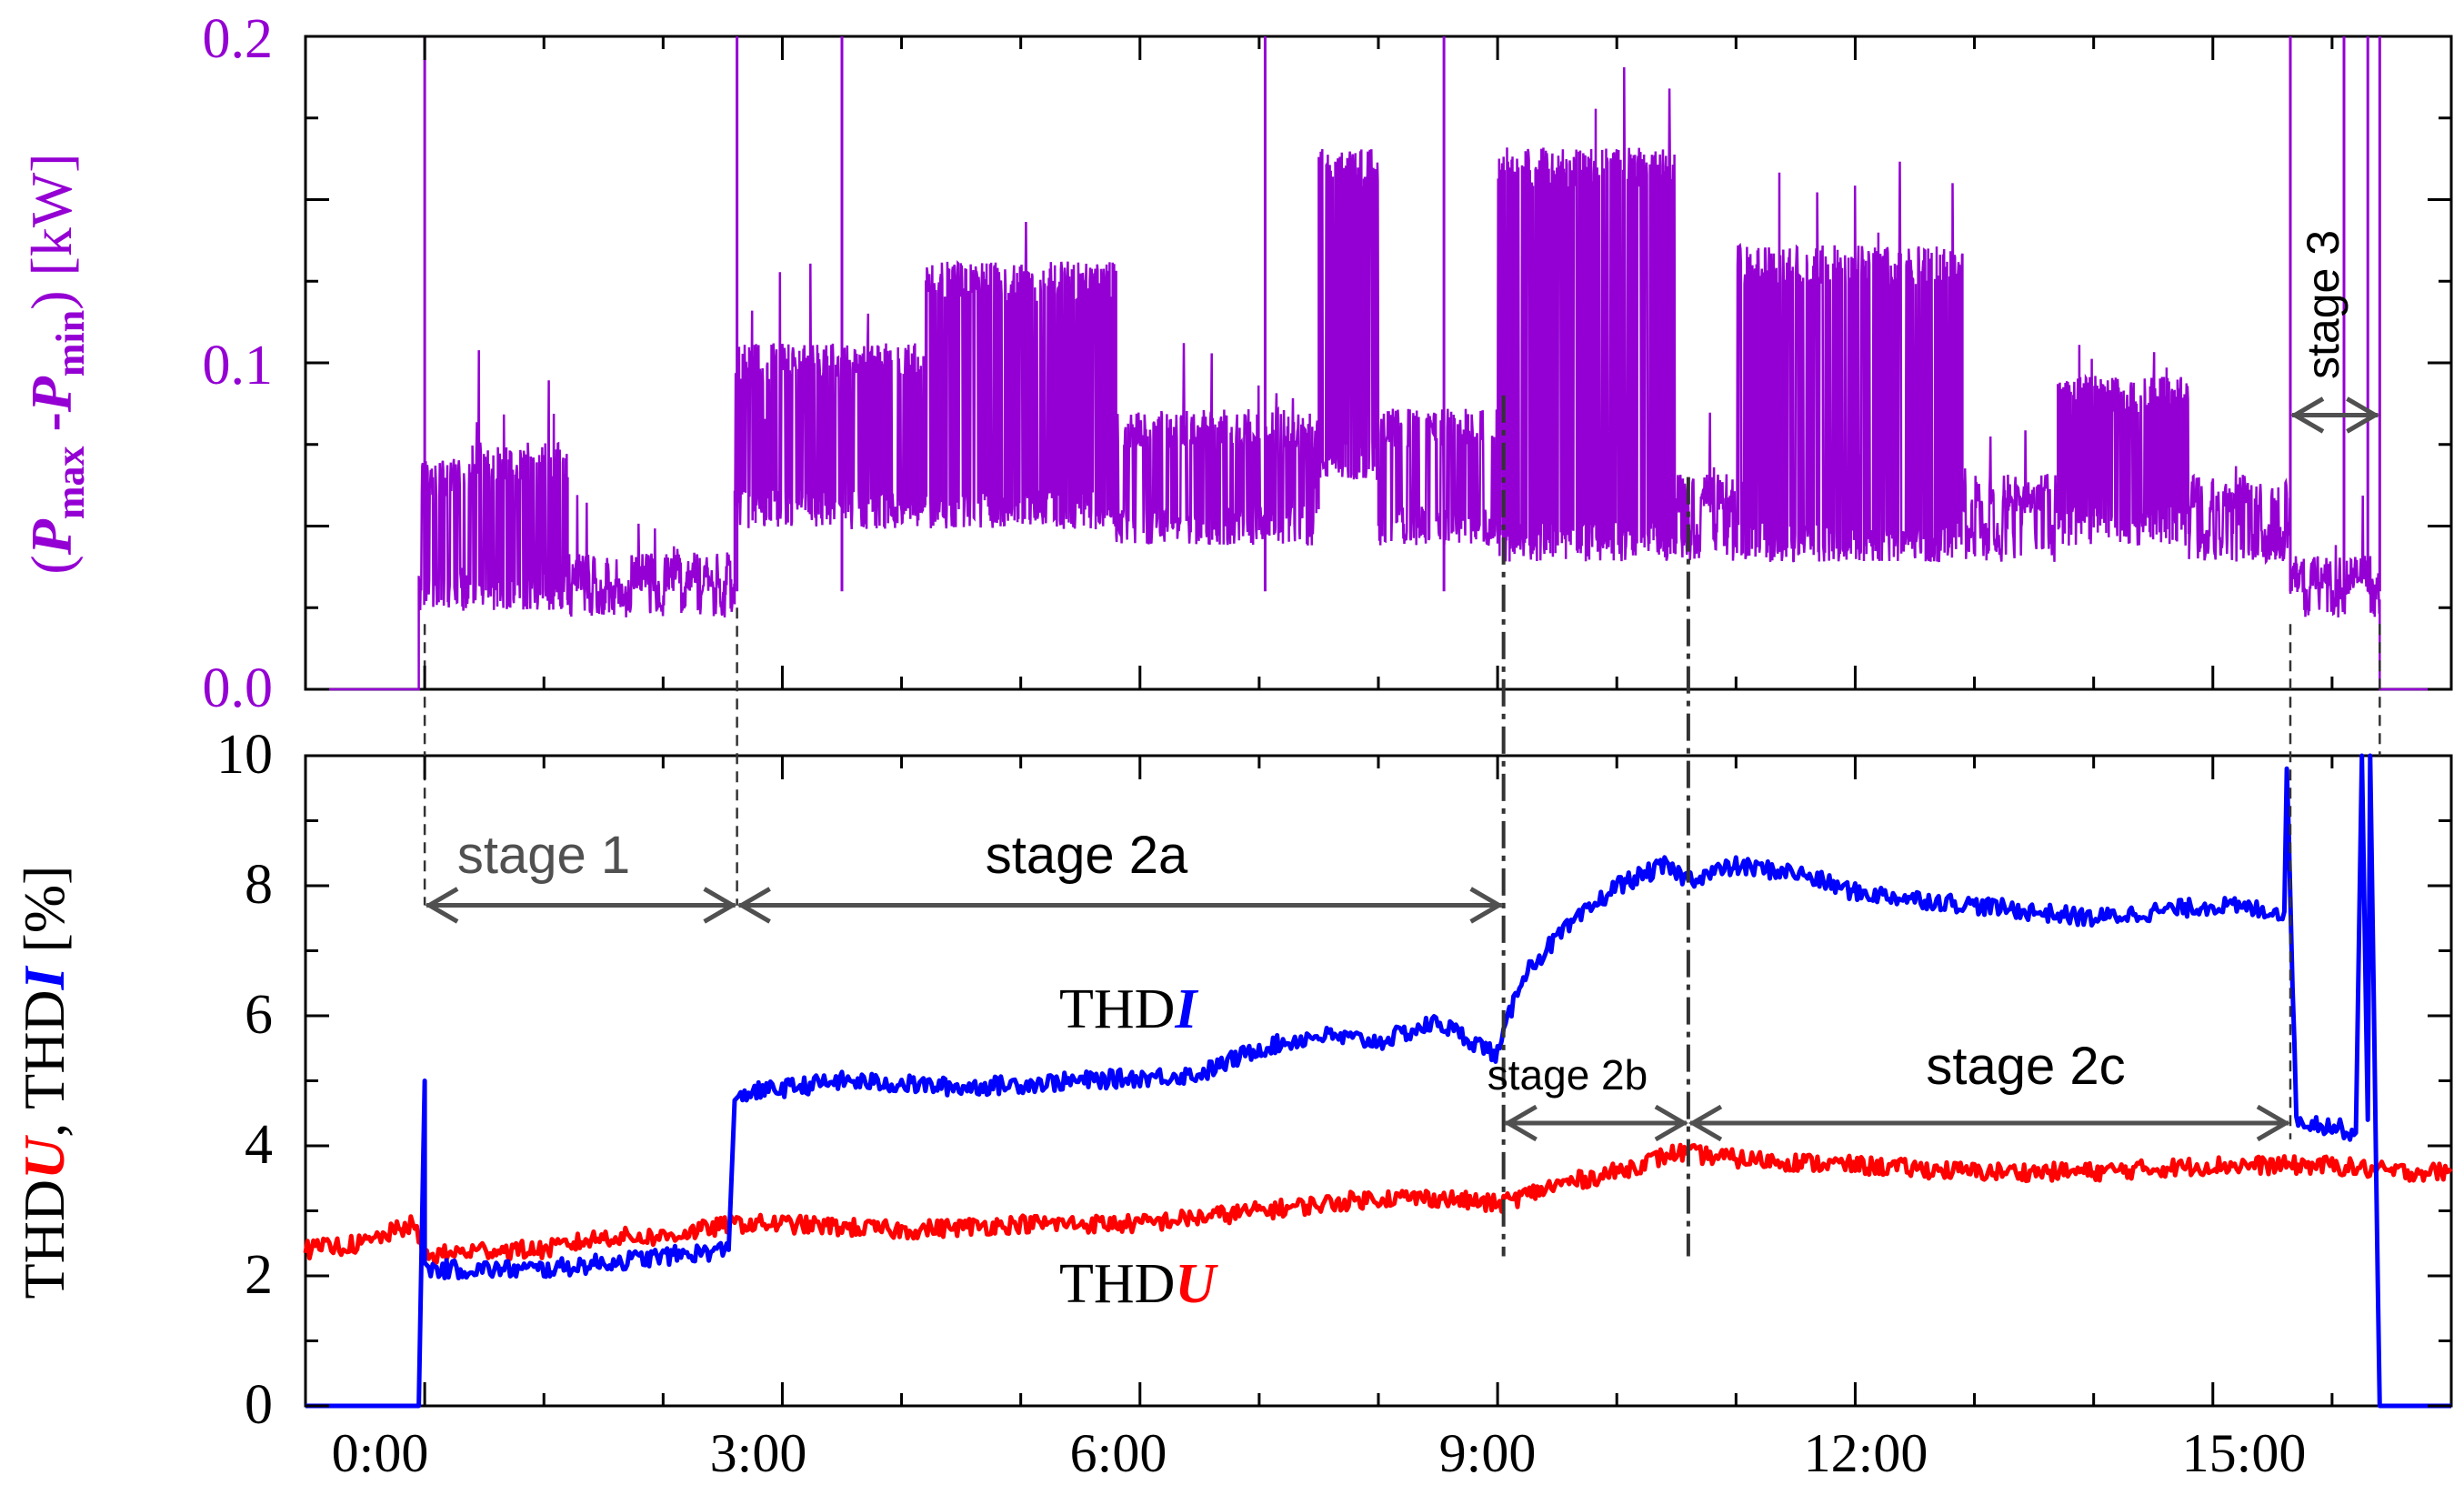 The height and width of the screenshot is (1485, 2464). Describe the element at coordinates (44, 1082) in the screenshot. I see `bottom-ylabel: THDU, THDI [%]` at that location.